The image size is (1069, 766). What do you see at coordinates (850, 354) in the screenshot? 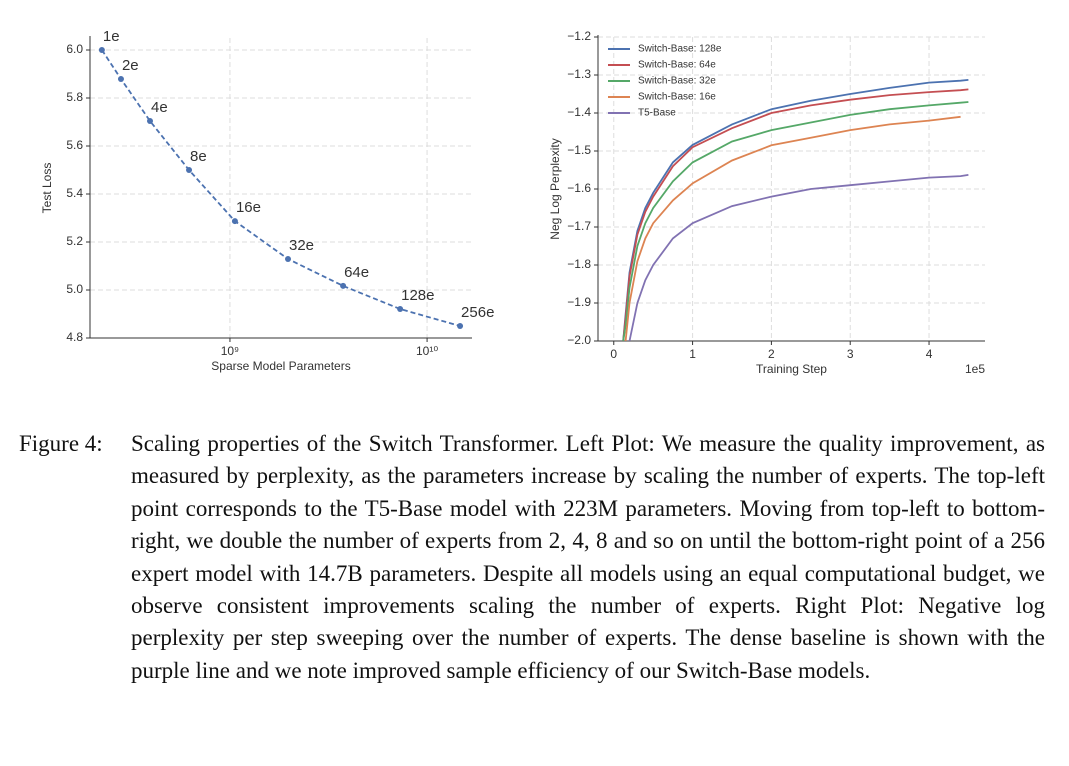
I see `x-tick-label: 3` at bounding box center [850, 354].